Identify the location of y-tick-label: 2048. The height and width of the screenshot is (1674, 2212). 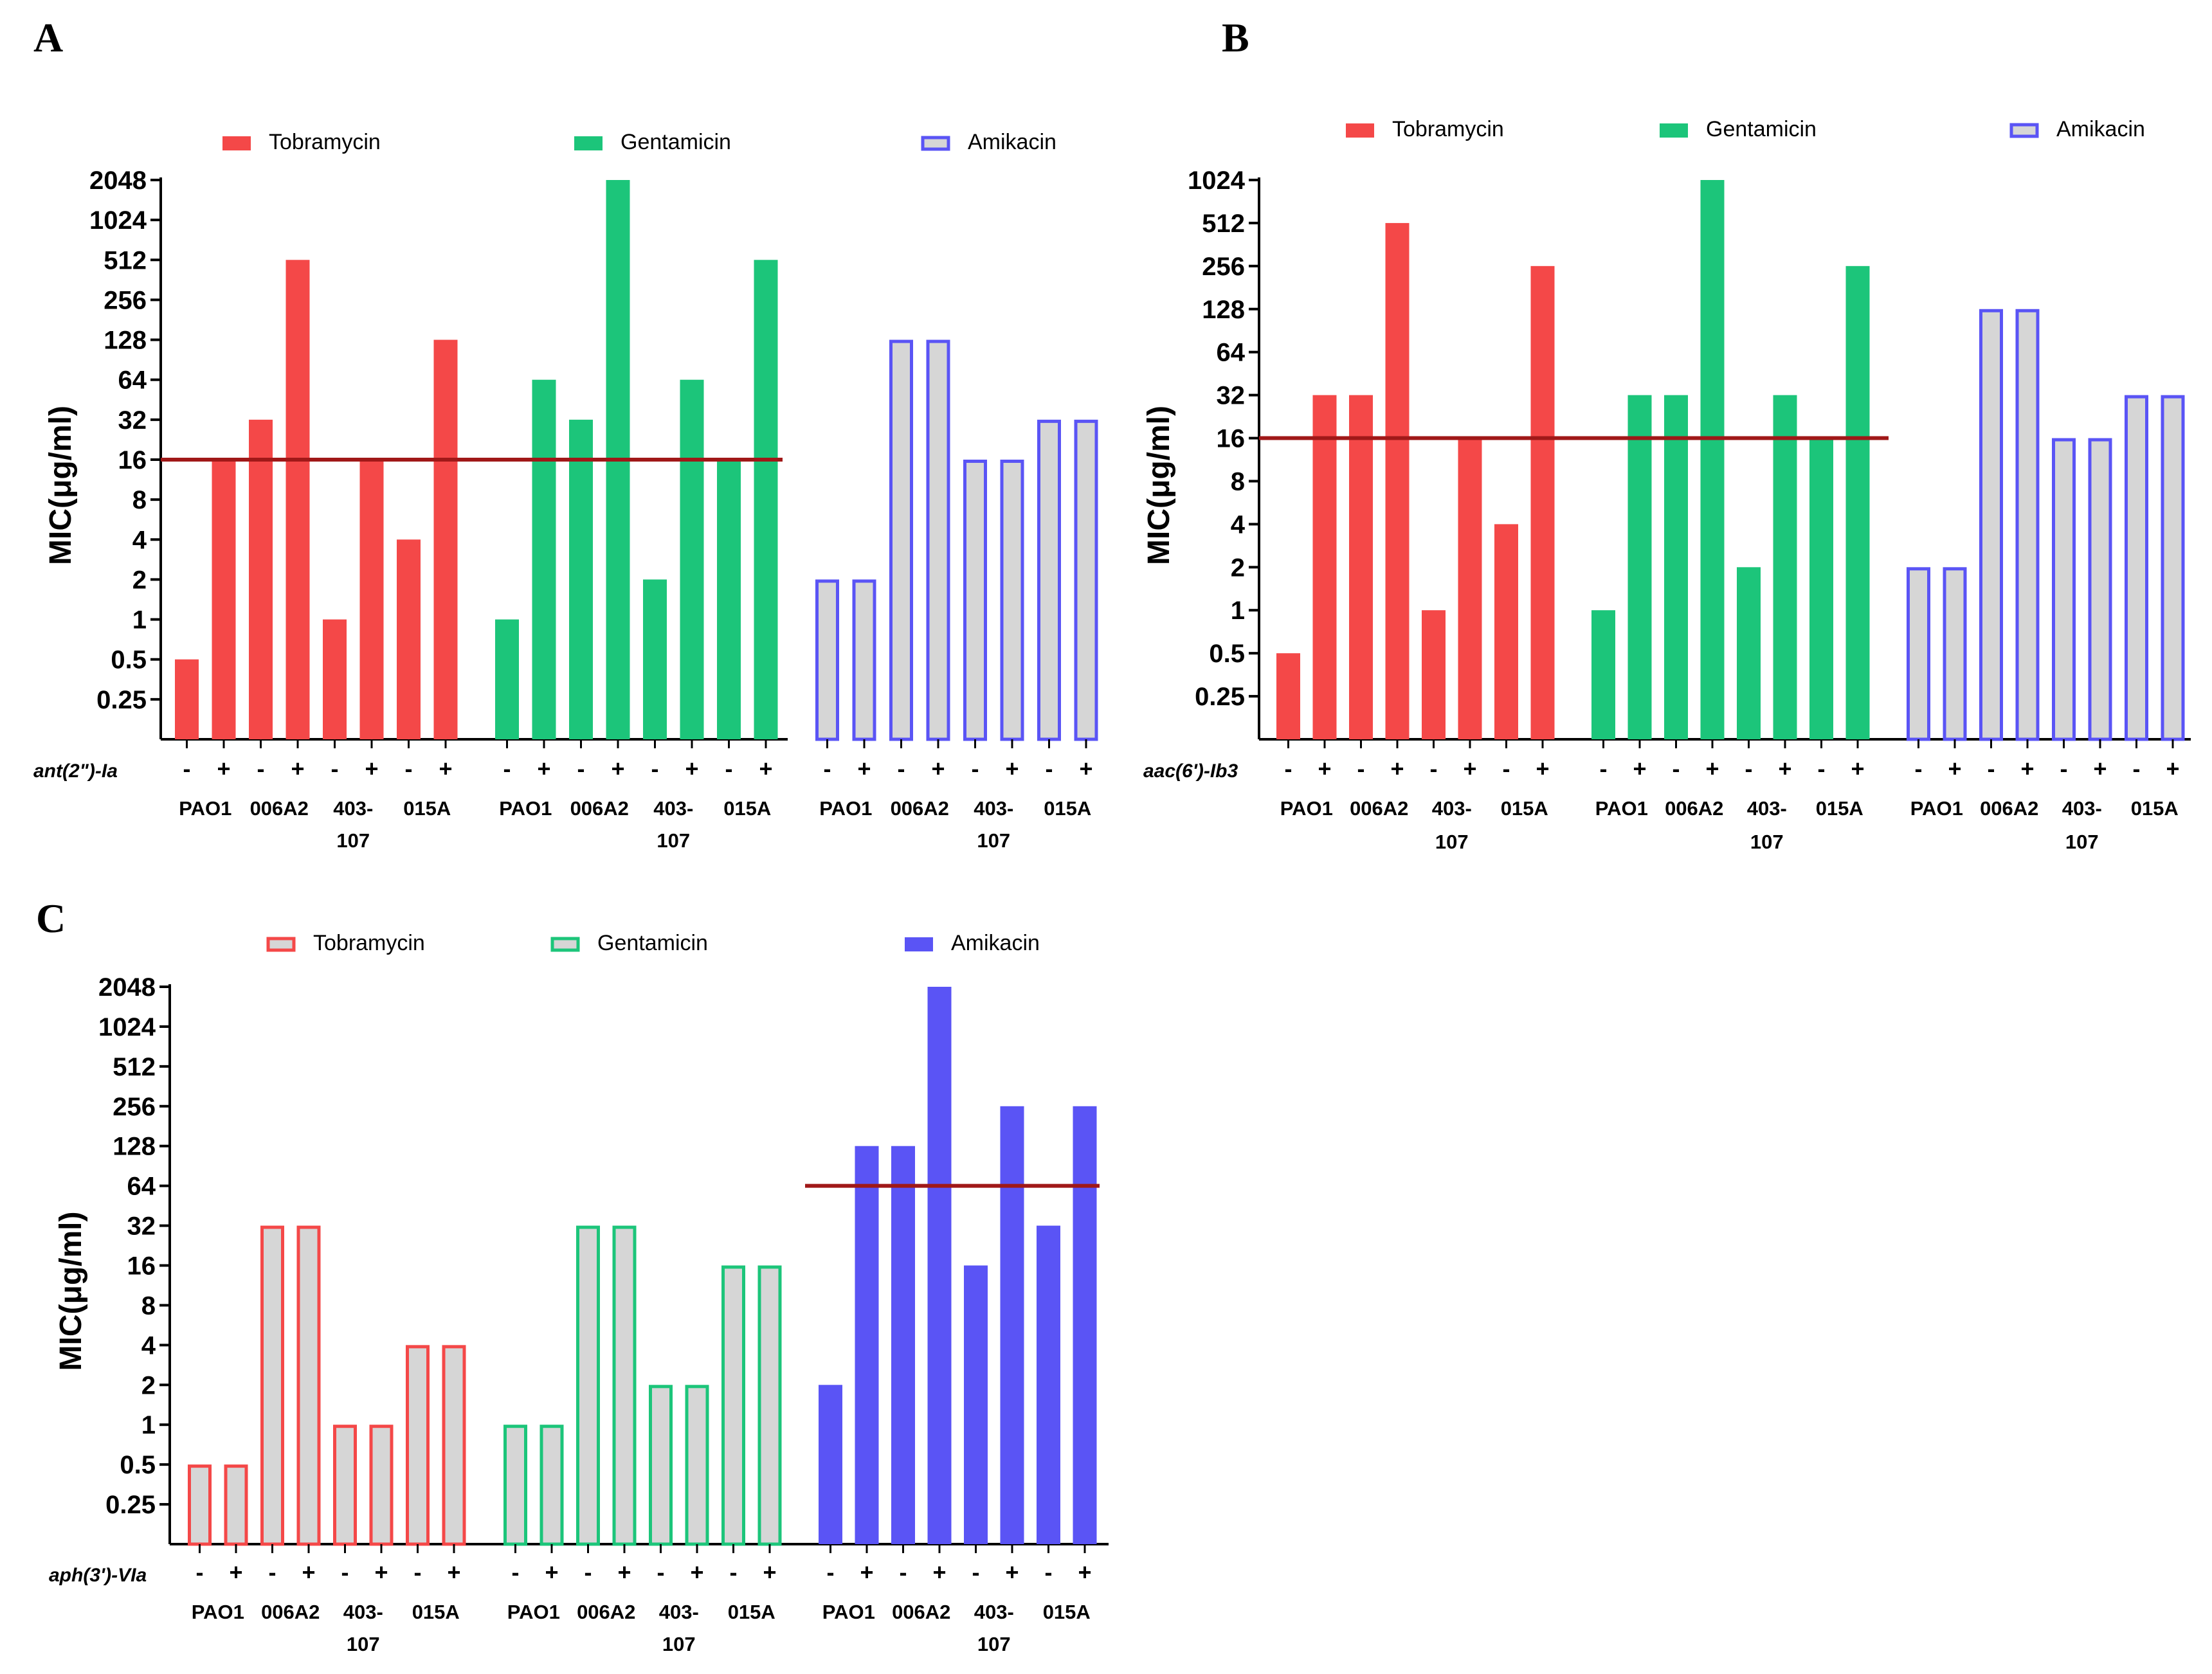
(127, 988).